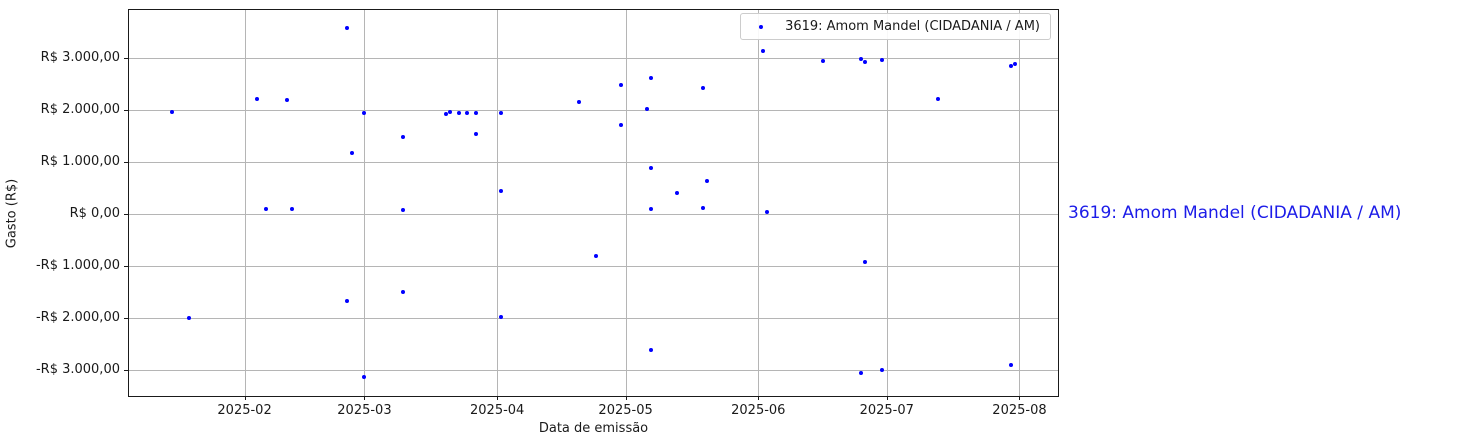 Image resolution: width=1458 pixels, height=448 pixels. What do you see at coordinates (94, 214) in the screenshot?
I see `y-tick-label: R$ 0,00` at bounding box center [94, 214].